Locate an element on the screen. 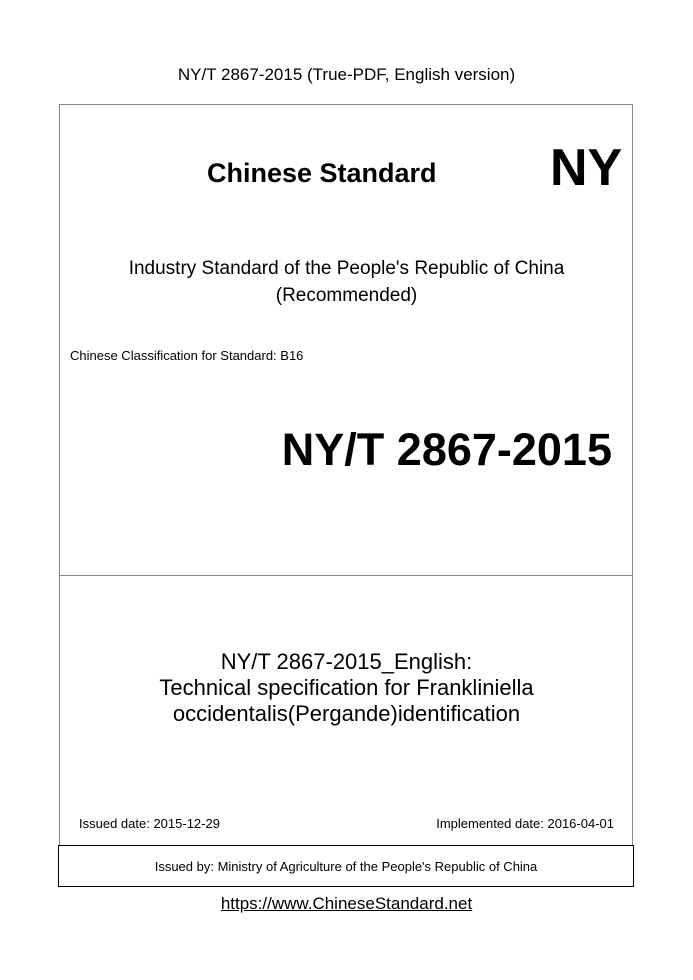 This screenshot has height=980, width=693. brand-title: Chinese Standard is located at coordinates (322, 173).